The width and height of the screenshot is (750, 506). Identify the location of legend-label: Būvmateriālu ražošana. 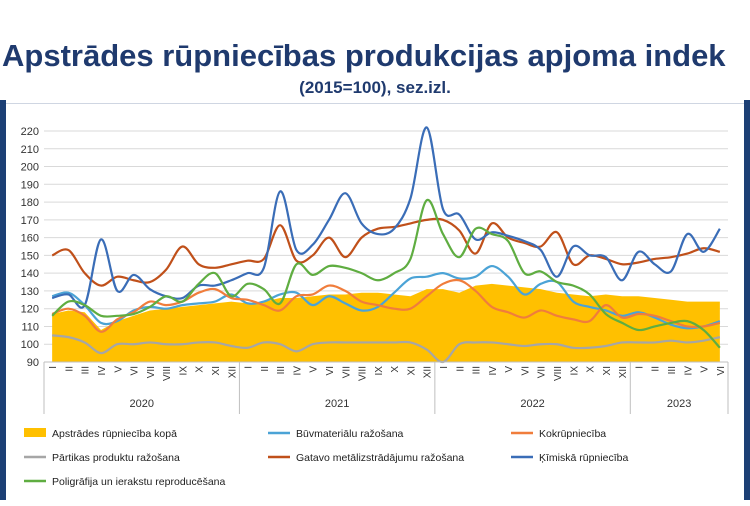
(350, 434).